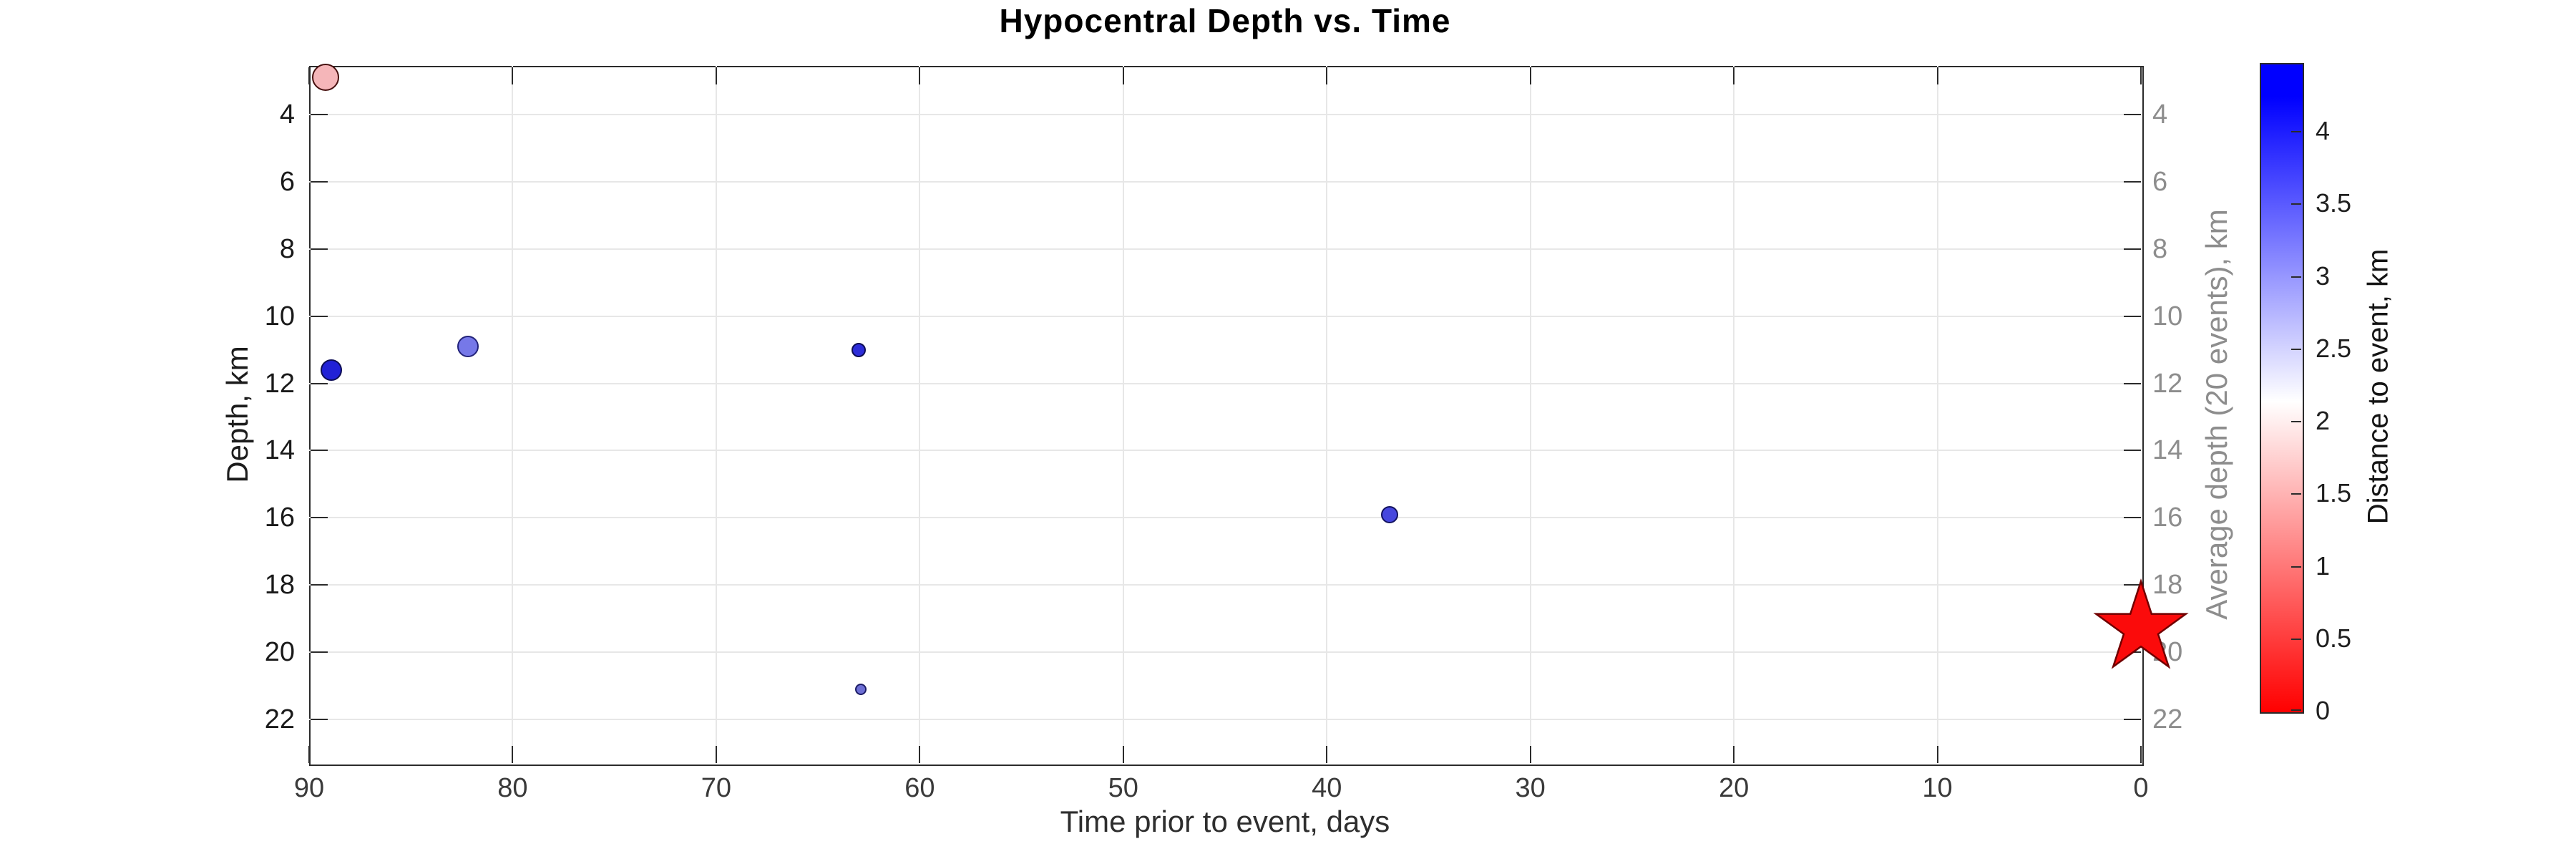 The height and width of the screenshot is (859, 2576). I want to click on x-tick-label: 60, so click(919, 788).